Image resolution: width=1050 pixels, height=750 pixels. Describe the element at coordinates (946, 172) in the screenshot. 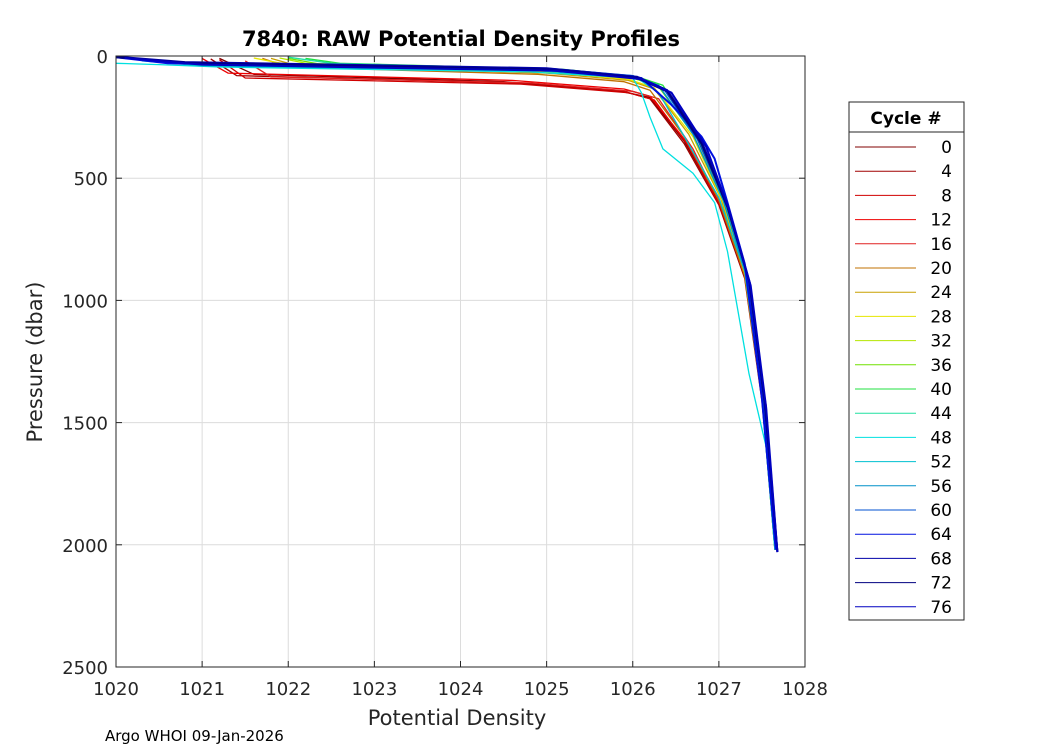

I see `legend-label: 4` at that location.